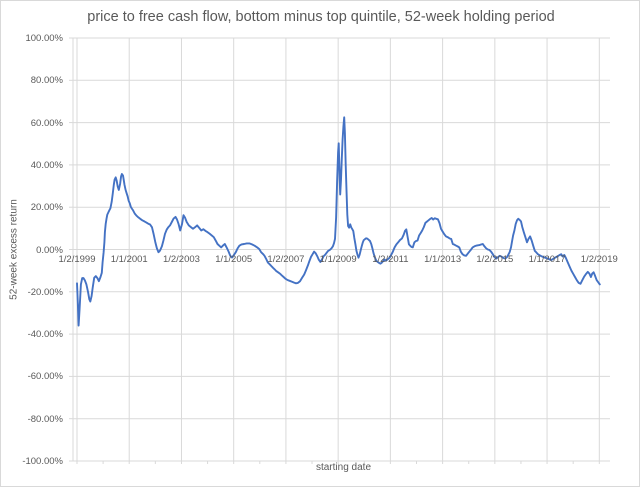  What do you see at coordinates (390, 259) in the screenshot?
I see `x-tick-label: 1/2/2011` at bounding box center [390, 259].